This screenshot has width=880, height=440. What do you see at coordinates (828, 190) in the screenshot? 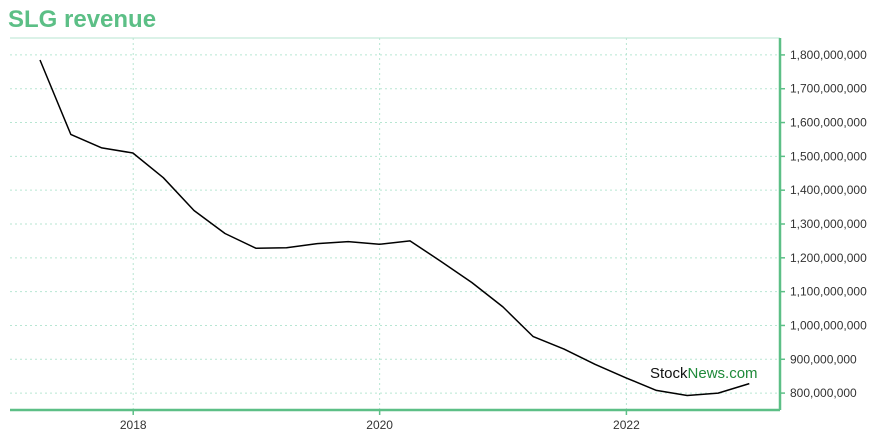
I see `y-tick-label: 1,400,000,000` at bounding box center [828, 190].